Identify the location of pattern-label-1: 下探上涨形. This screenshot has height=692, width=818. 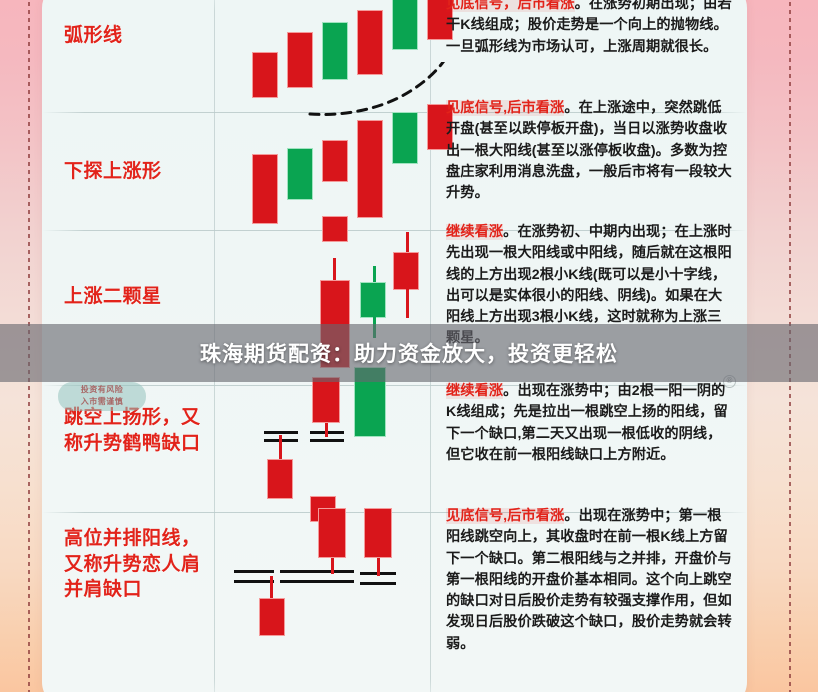
(113, 171).